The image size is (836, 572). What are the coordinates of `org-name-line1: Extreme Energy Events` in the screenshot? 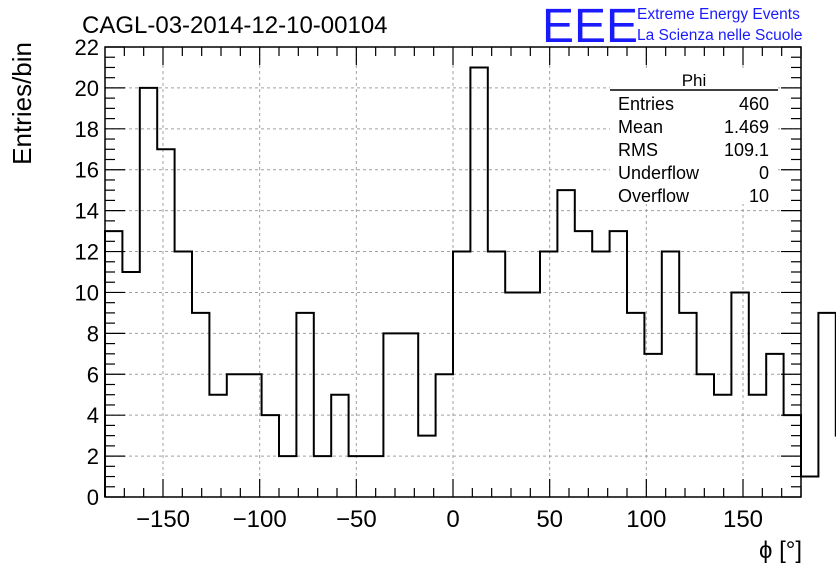 It's located at (718, 14).